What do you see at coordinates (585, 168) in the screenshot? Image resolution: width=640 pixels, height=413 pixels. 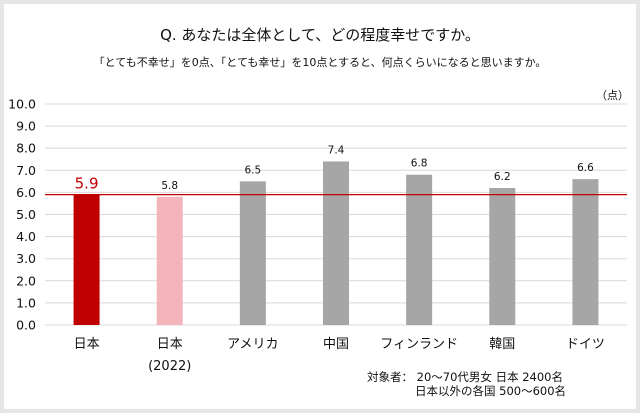 I see `data-label: 6.6` at bounding box center [585, 168].